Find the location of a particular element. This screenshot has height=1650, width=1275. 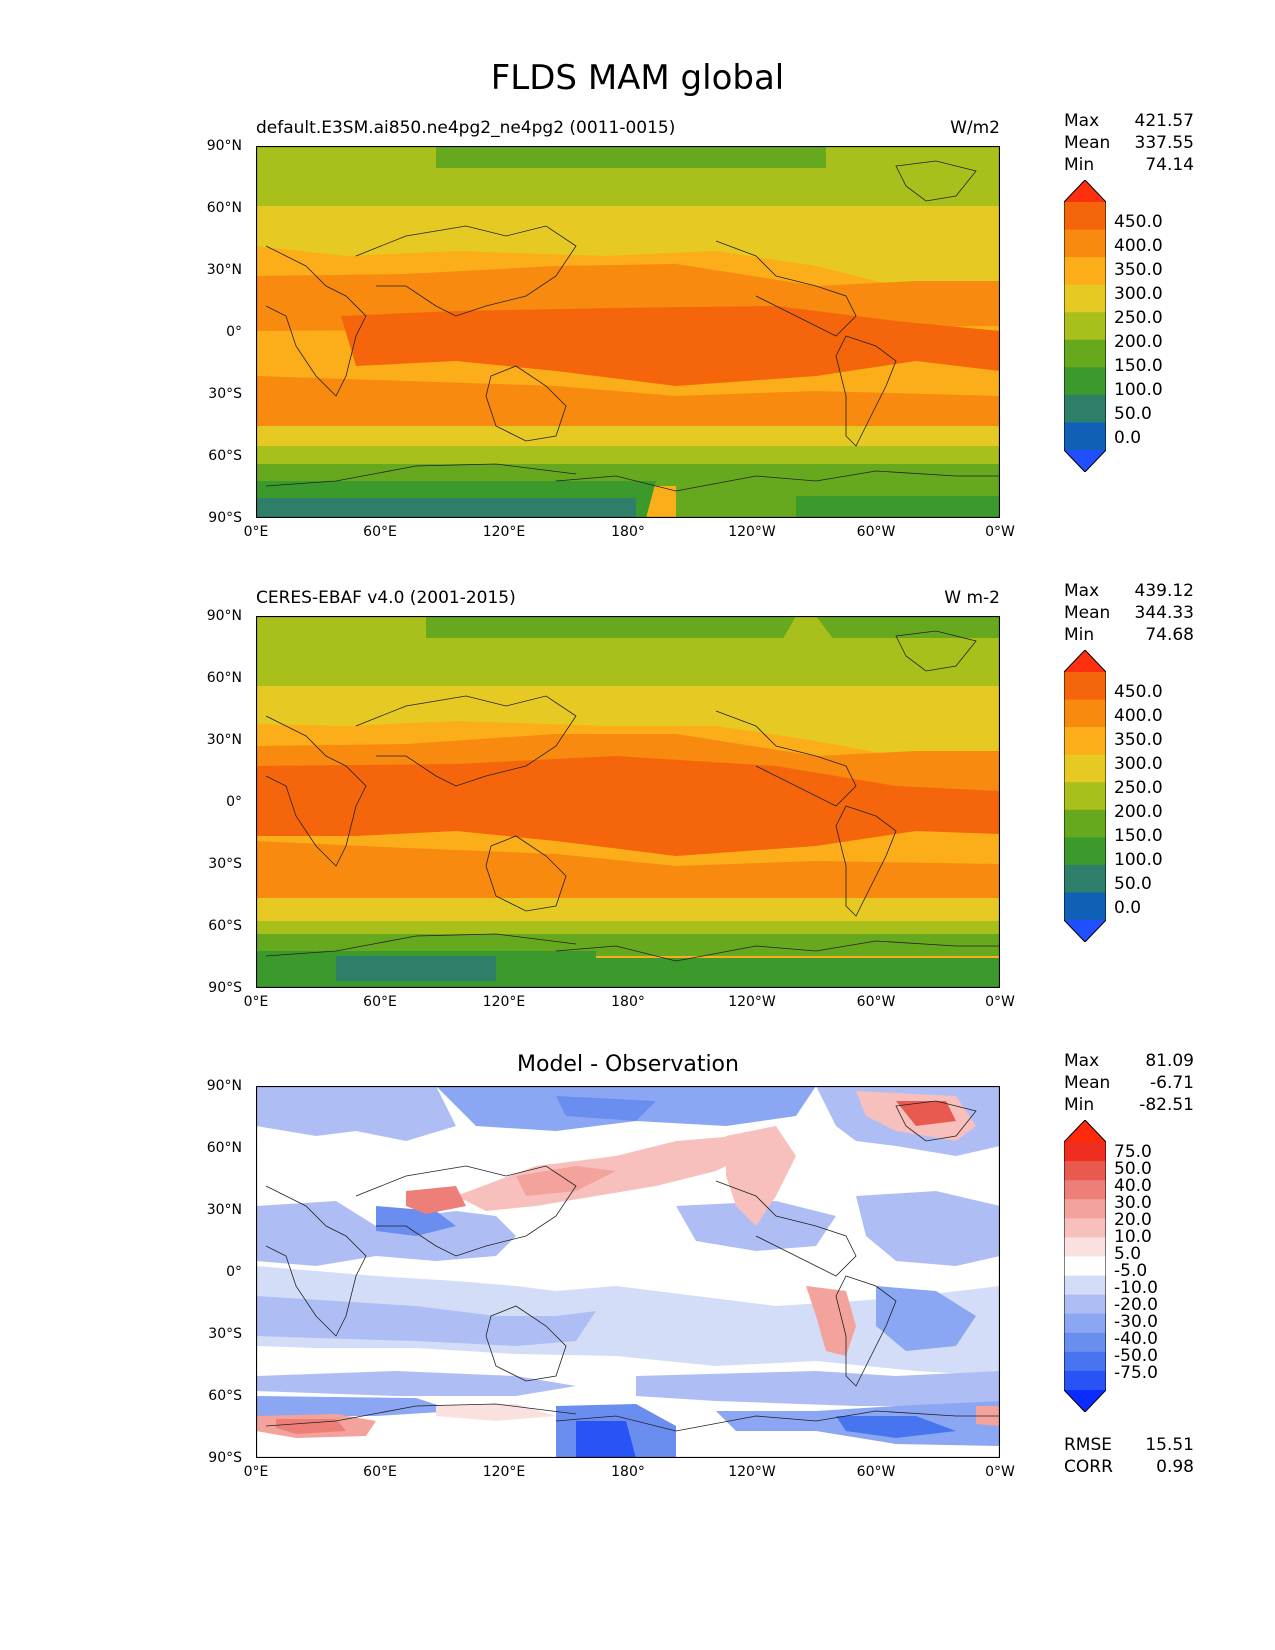

colorbar-label: 40.0 is located at coordinates (1133, 1186).